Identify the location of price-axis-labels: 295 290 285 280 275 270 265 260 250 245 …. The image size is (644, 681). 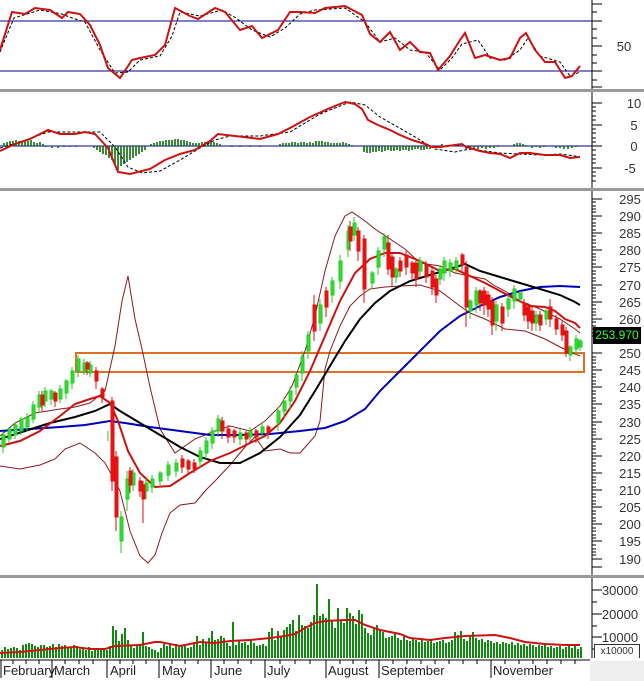
(630, 379).